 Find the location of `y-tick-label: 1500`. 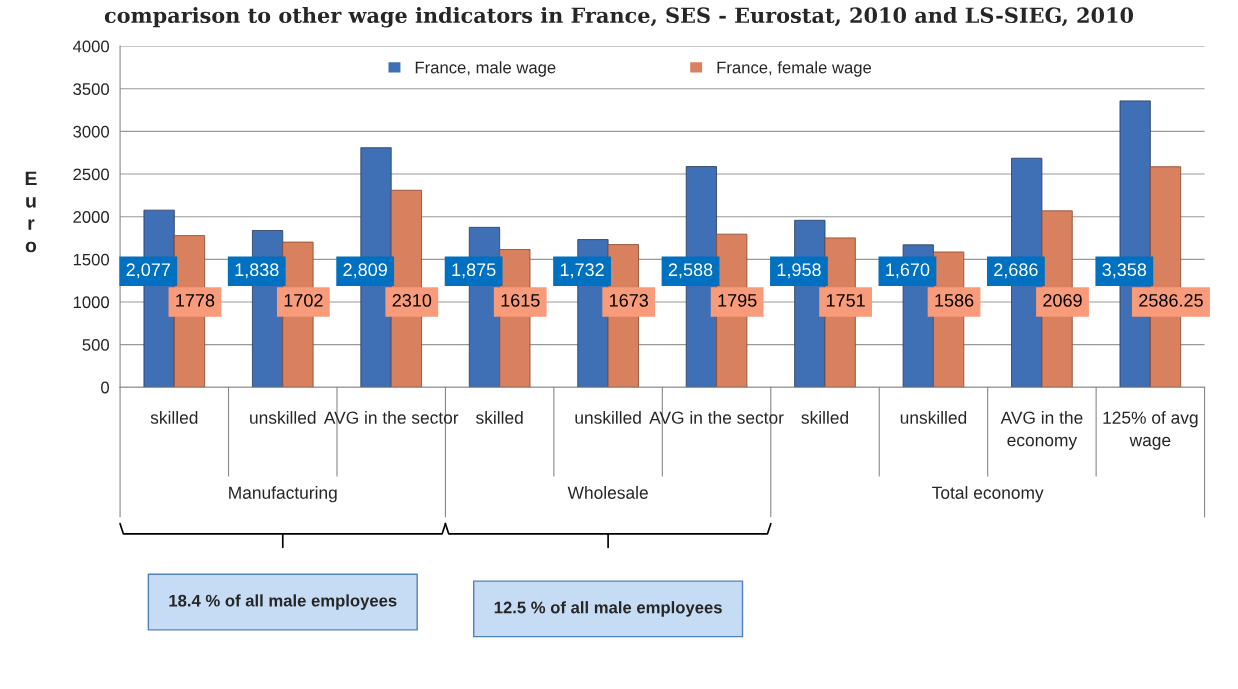

y-tick-label: 1500 is located at coordinates (91, 259).